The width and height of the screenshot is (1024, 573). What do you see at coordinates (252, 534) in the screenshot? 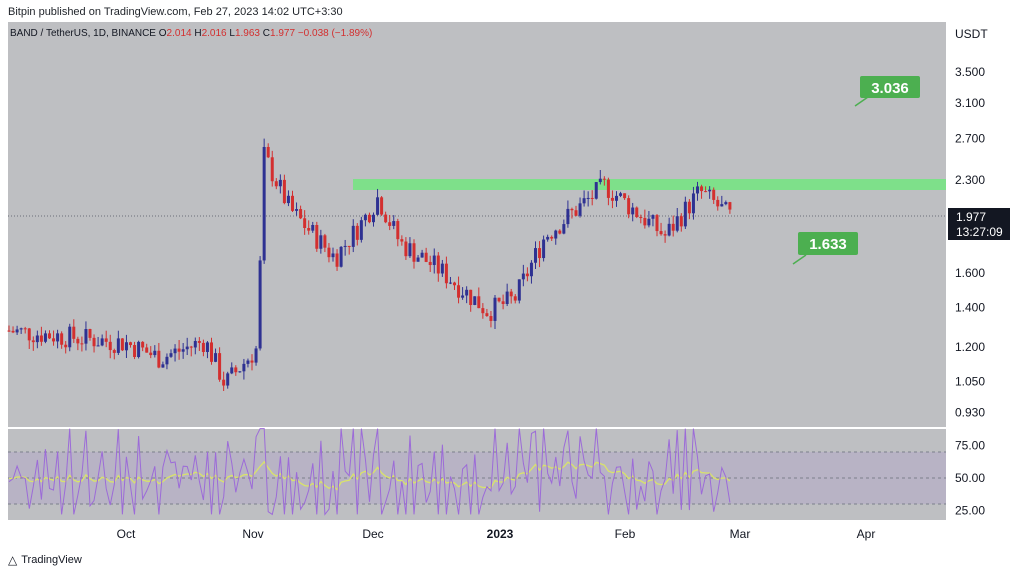
I see `time-label-1: Nov` at bounding box center [252, 534].